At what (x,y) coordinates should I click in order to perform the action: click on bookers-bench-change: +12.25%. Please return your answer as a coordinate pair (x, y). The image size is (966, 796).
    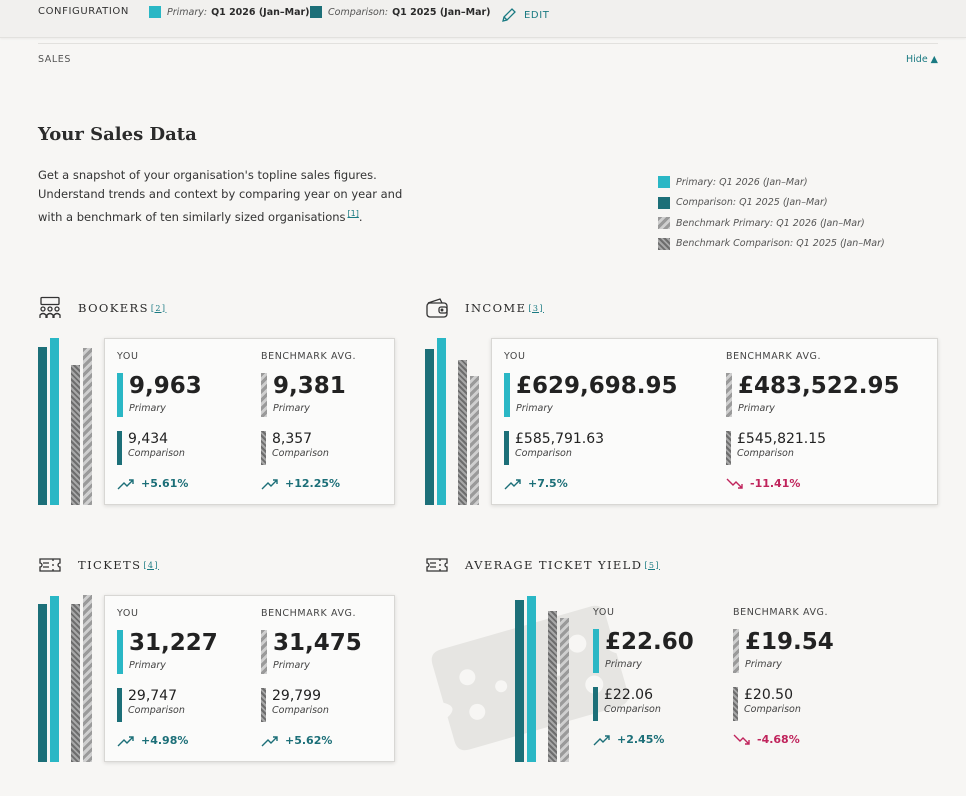
    Looking at the image, I should click on (300, 483).